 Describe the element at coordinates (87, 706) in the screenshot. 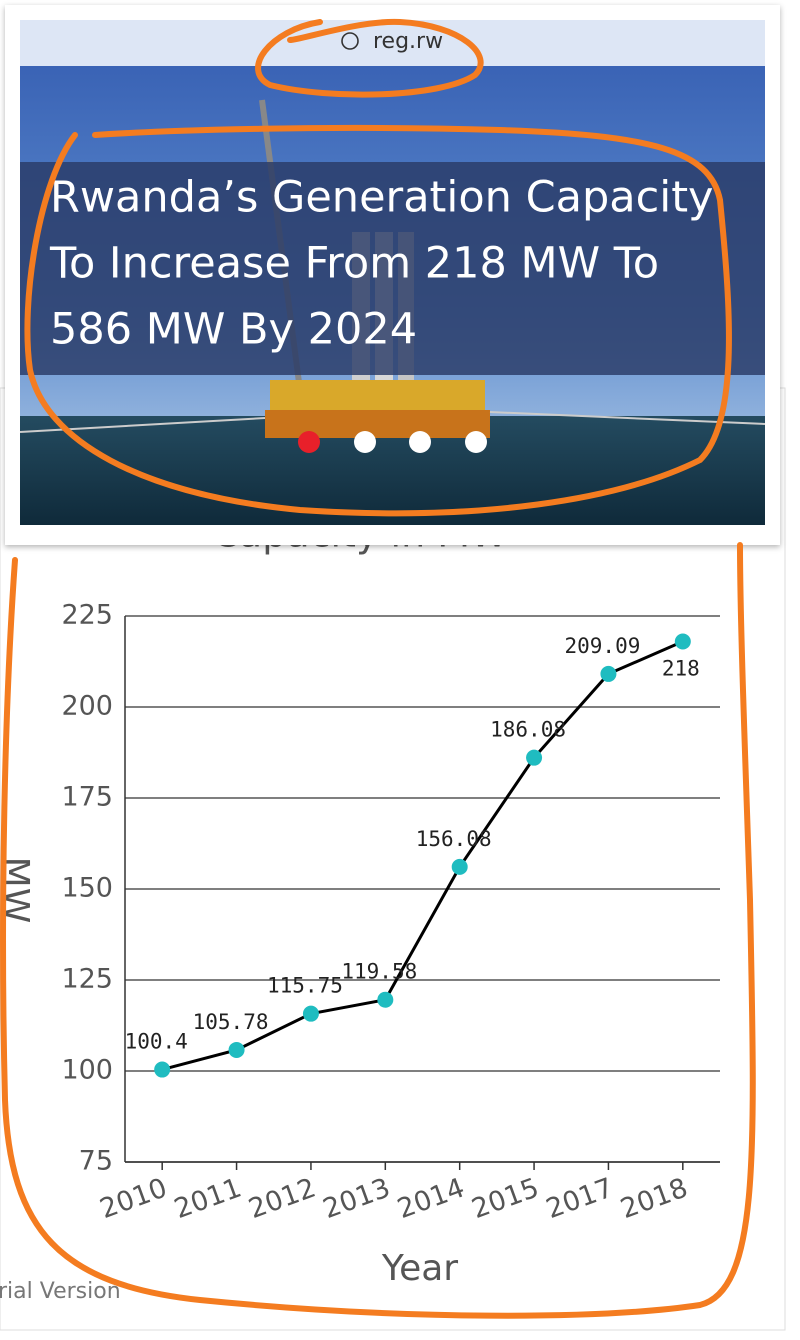

I see `y-tick-label: 200` at that location.